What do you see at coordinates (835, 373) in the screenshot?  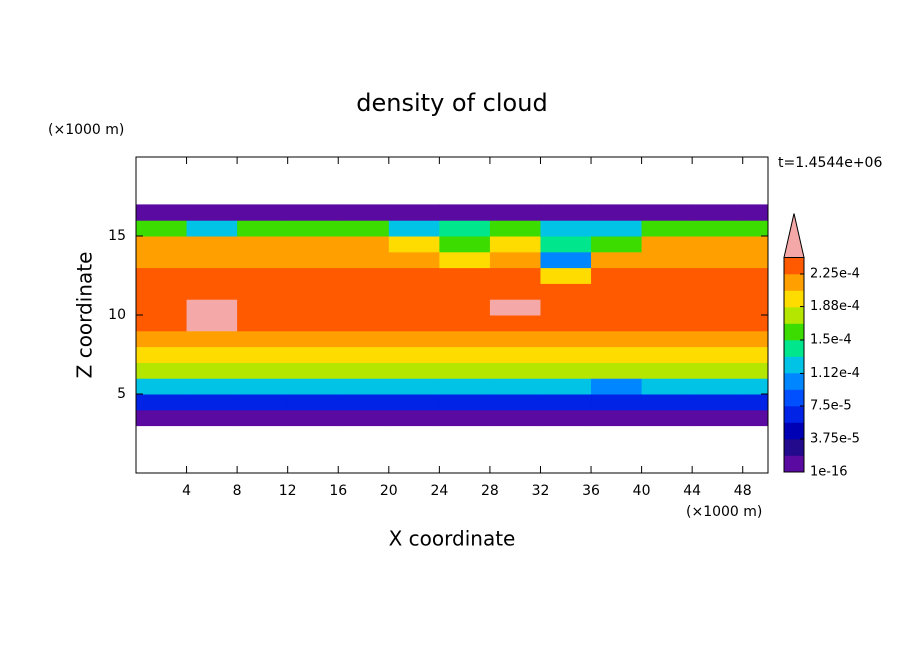 I see `colorbar-label: 1.12e-4` at bounding box center [835, 373].